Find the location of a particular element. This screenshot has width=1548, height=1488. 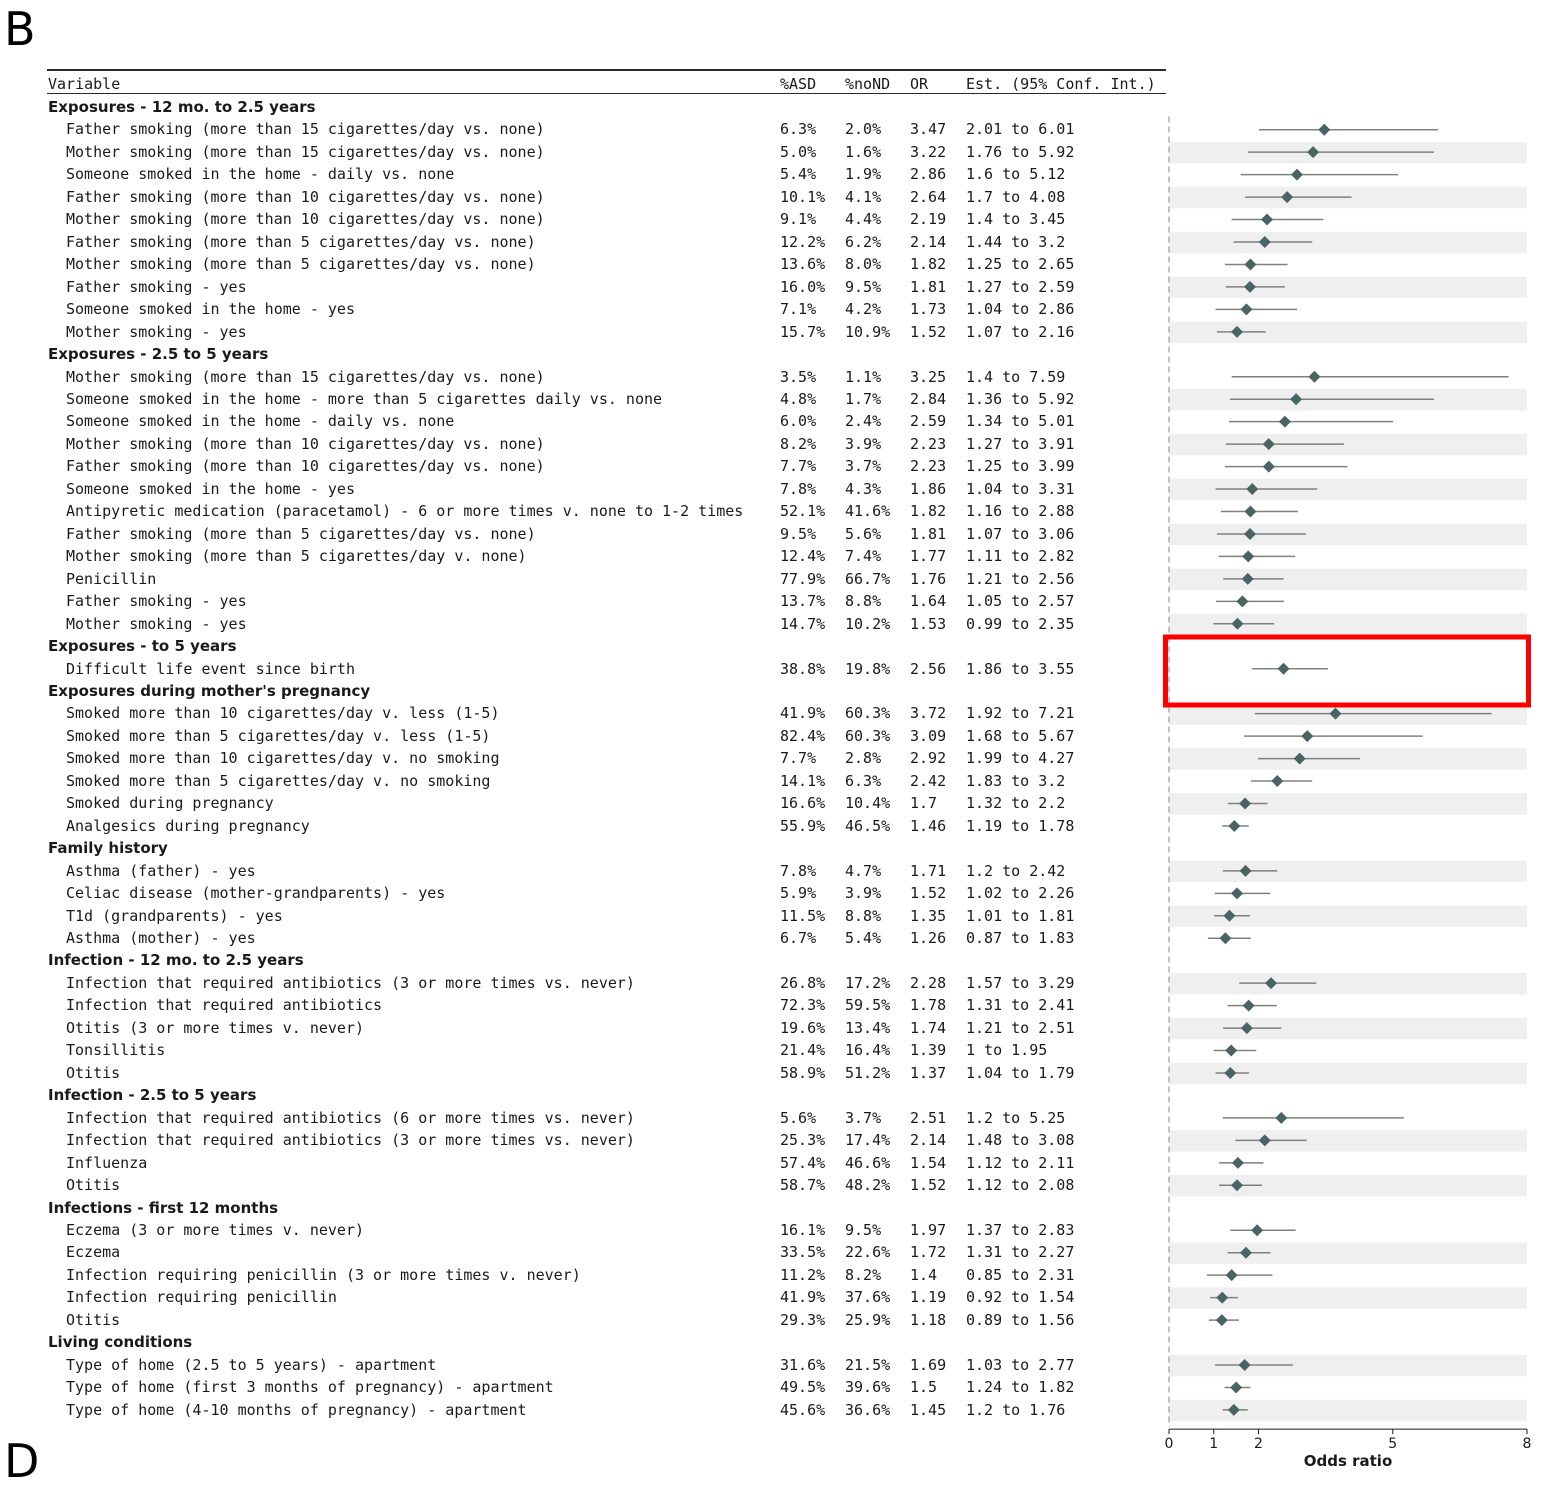

cell-nond: 21.5% is located at coordinates (868, 1364).